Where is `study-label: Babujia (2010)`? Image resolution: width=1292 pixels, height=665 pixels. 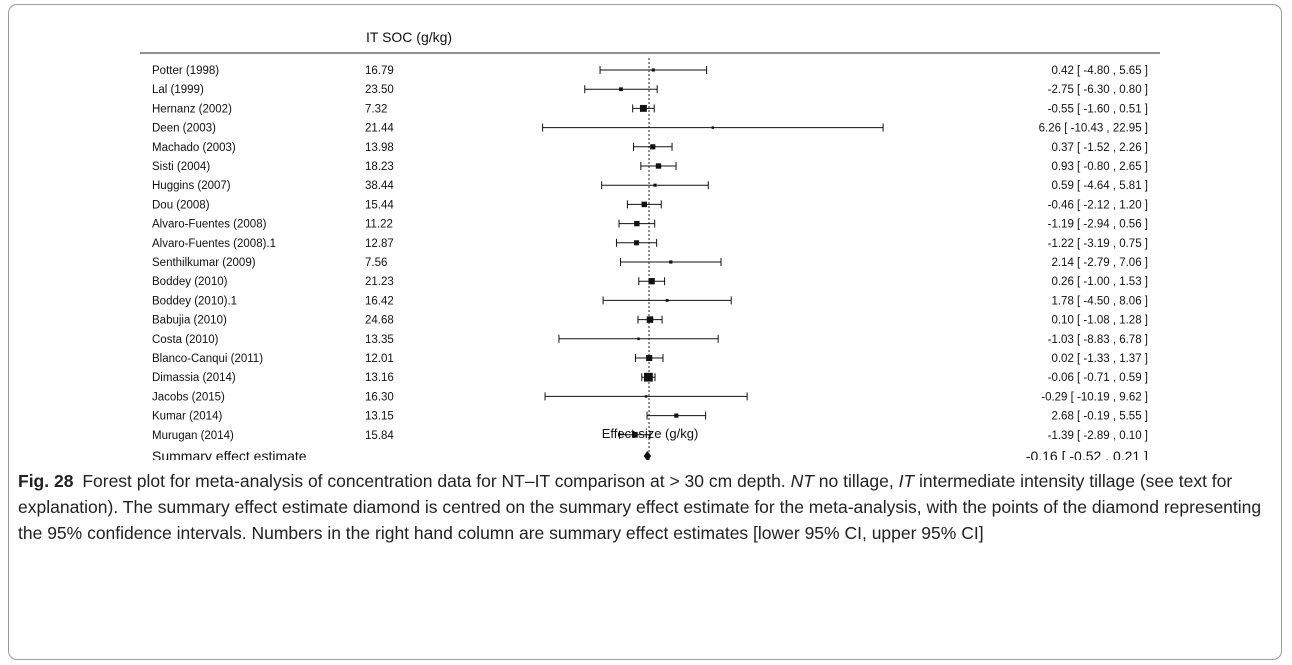 study-label: Babujia (2010) is located at coordinates (189, 321).